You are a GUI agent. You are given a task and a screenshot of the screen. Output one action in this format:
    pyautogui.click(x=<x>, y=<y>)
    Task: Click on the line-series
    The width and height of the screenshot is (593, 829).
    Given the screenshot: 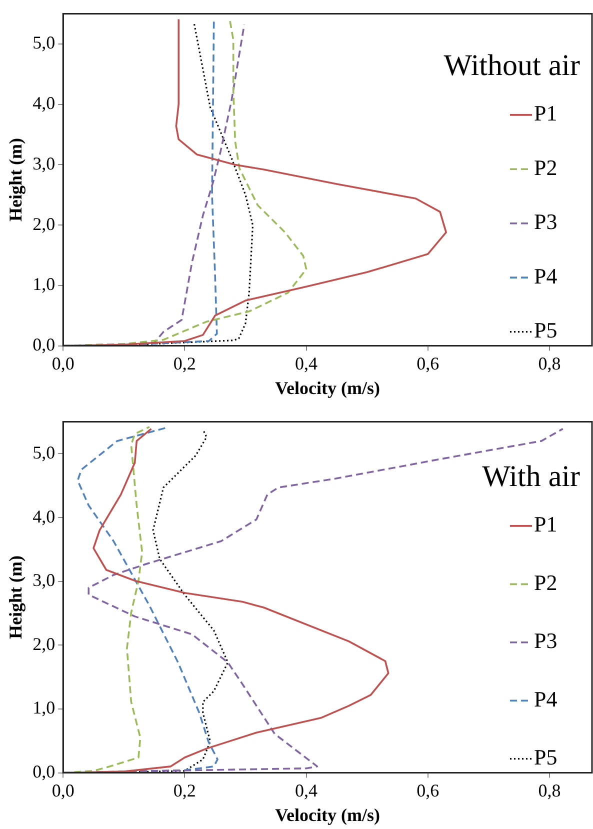 What is the action you would take?
    pyautogui.click(x=106, y=599)
    